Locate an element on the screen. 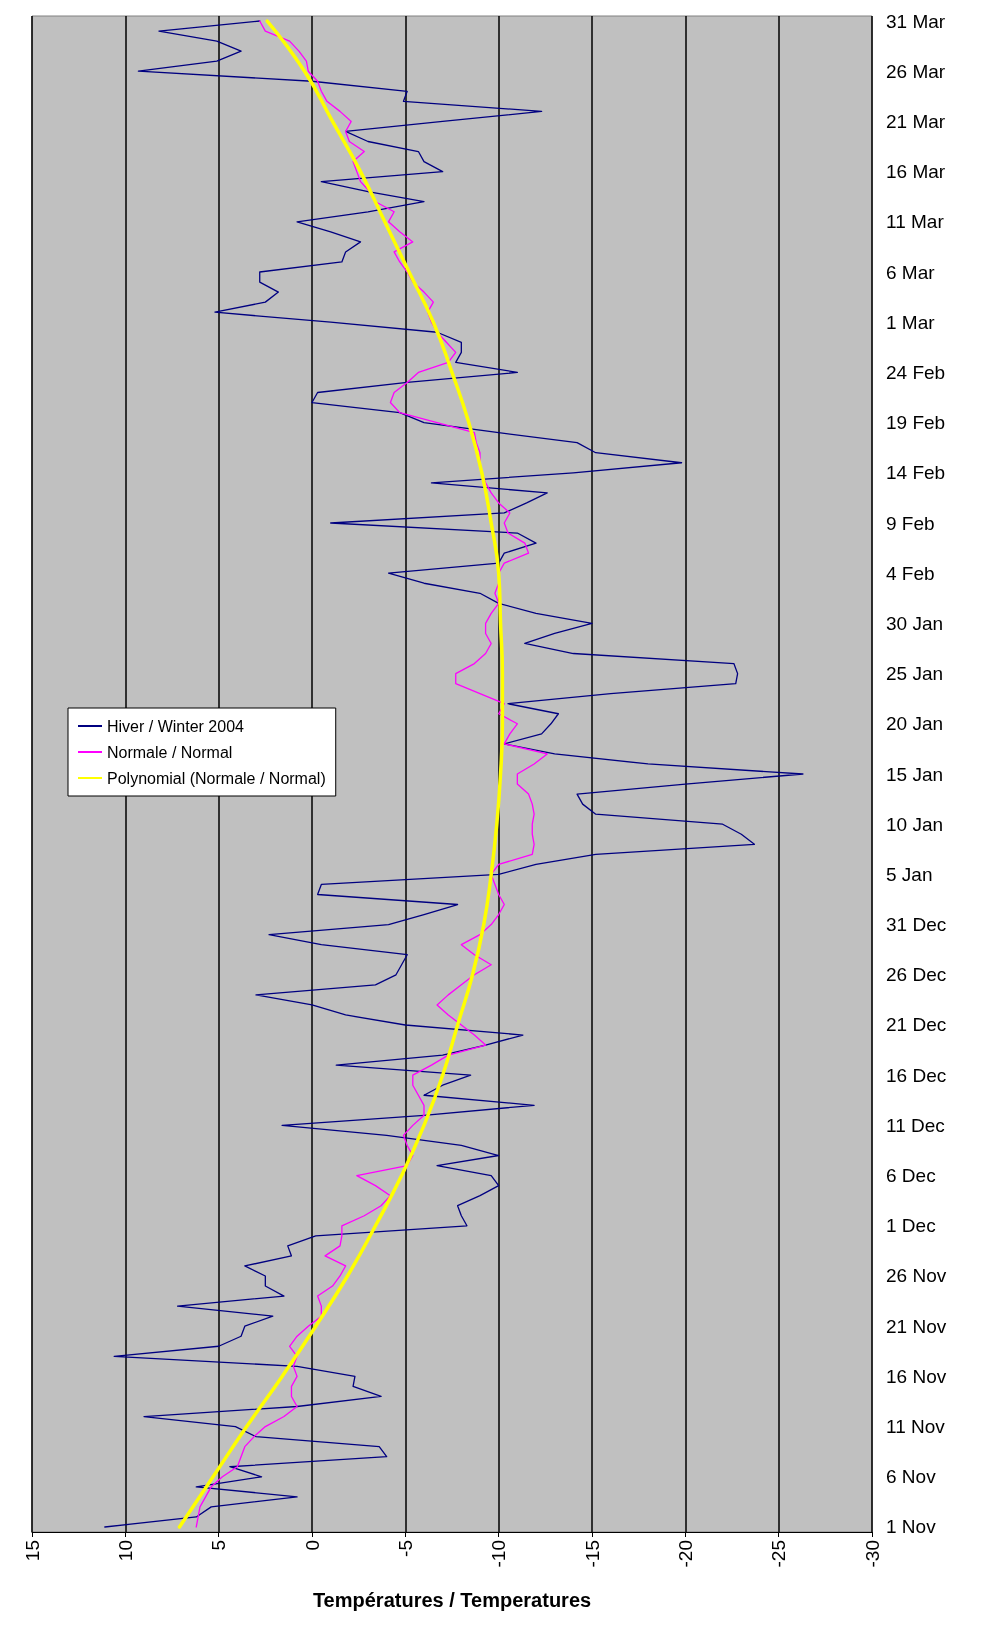 The image size is (998, 1650). y-tick-label: 15 Jan is located at coordinates (915, 774).